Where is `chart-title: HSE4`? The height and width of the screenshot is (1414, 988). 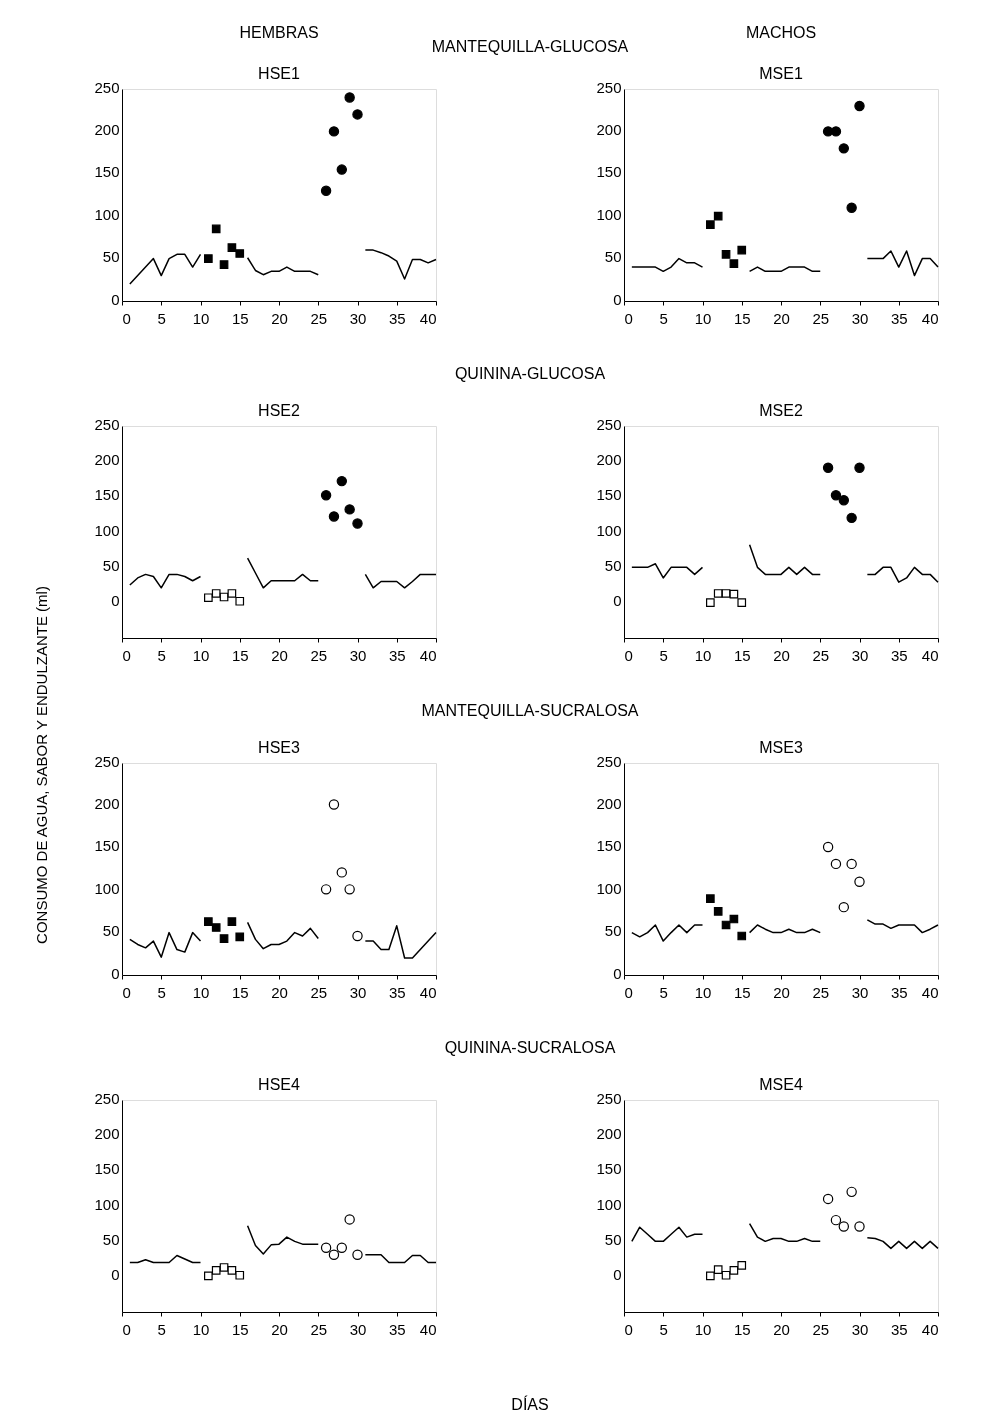
chart-title: HSE4 is located at coordinates (279, 1084).